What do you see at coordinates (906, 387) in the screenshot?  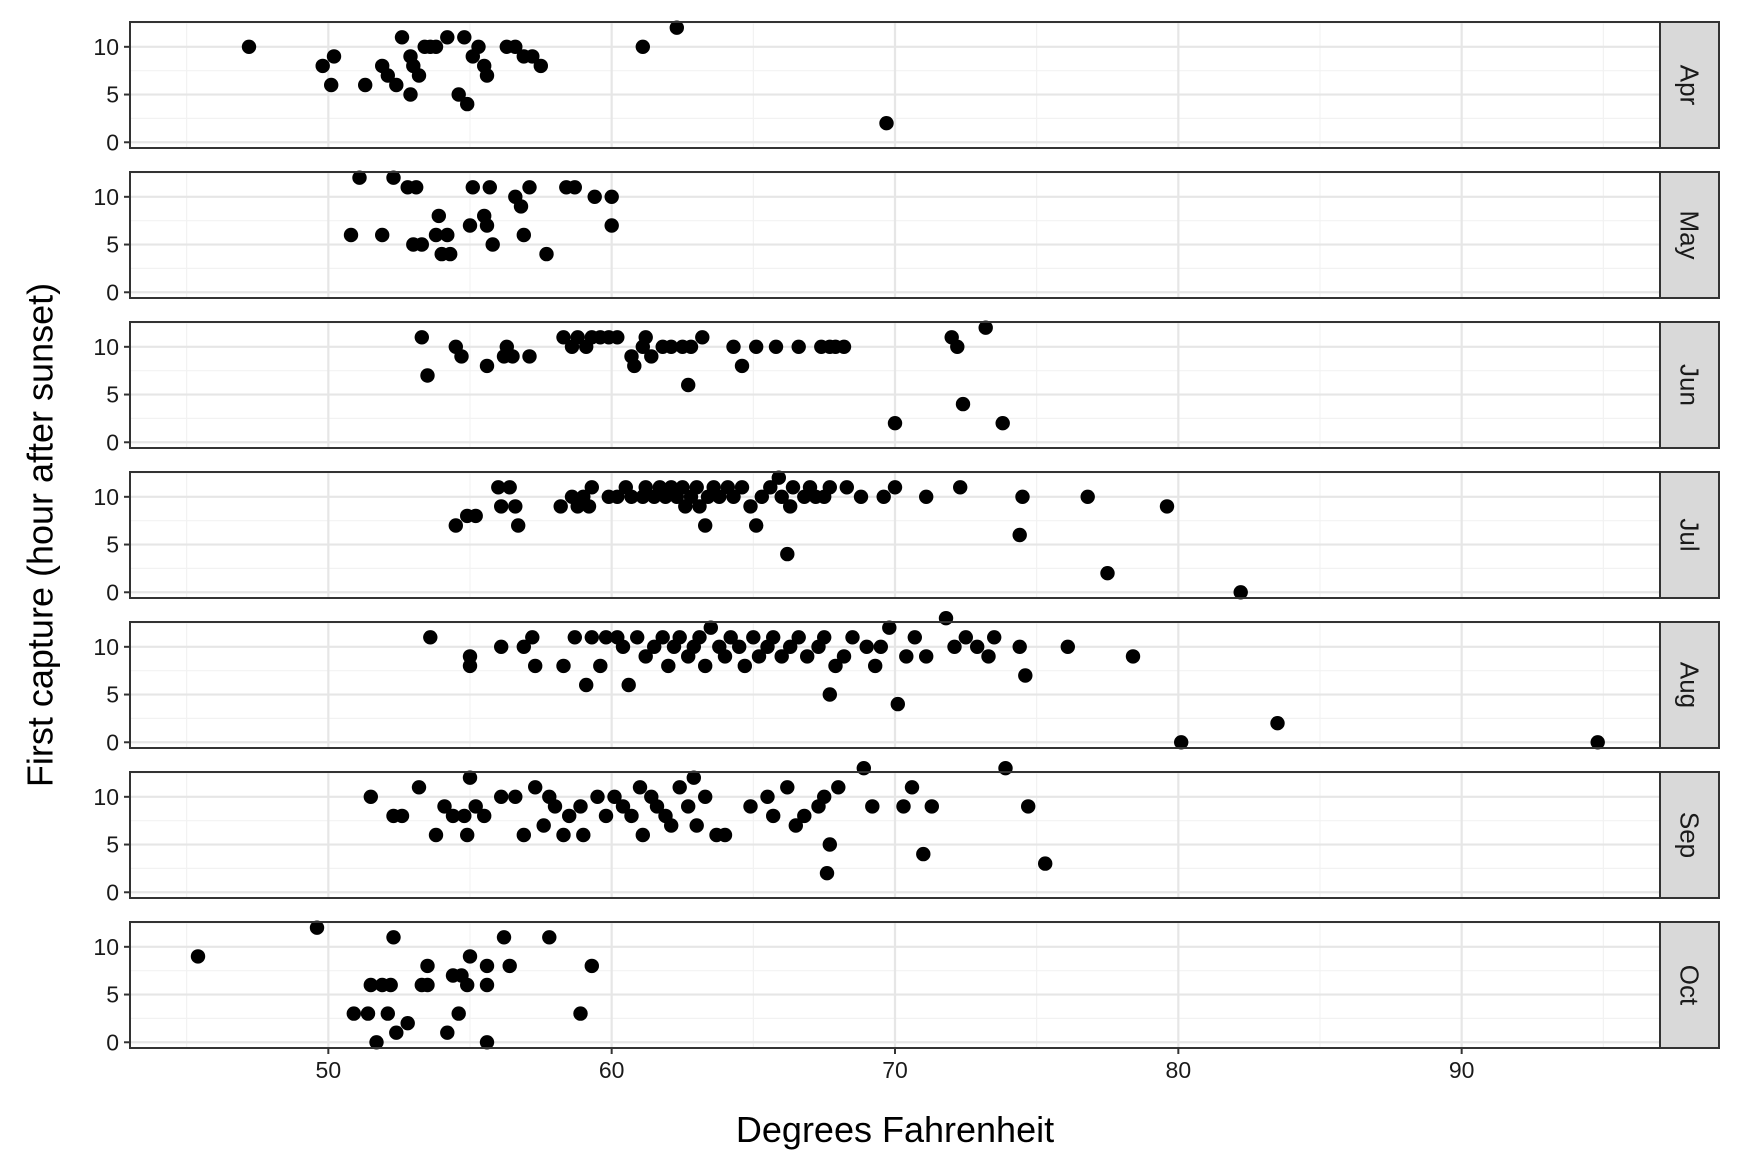 I see `facet-panel-jun: 0 5 10 Jun` at bounding box center [906, 387].